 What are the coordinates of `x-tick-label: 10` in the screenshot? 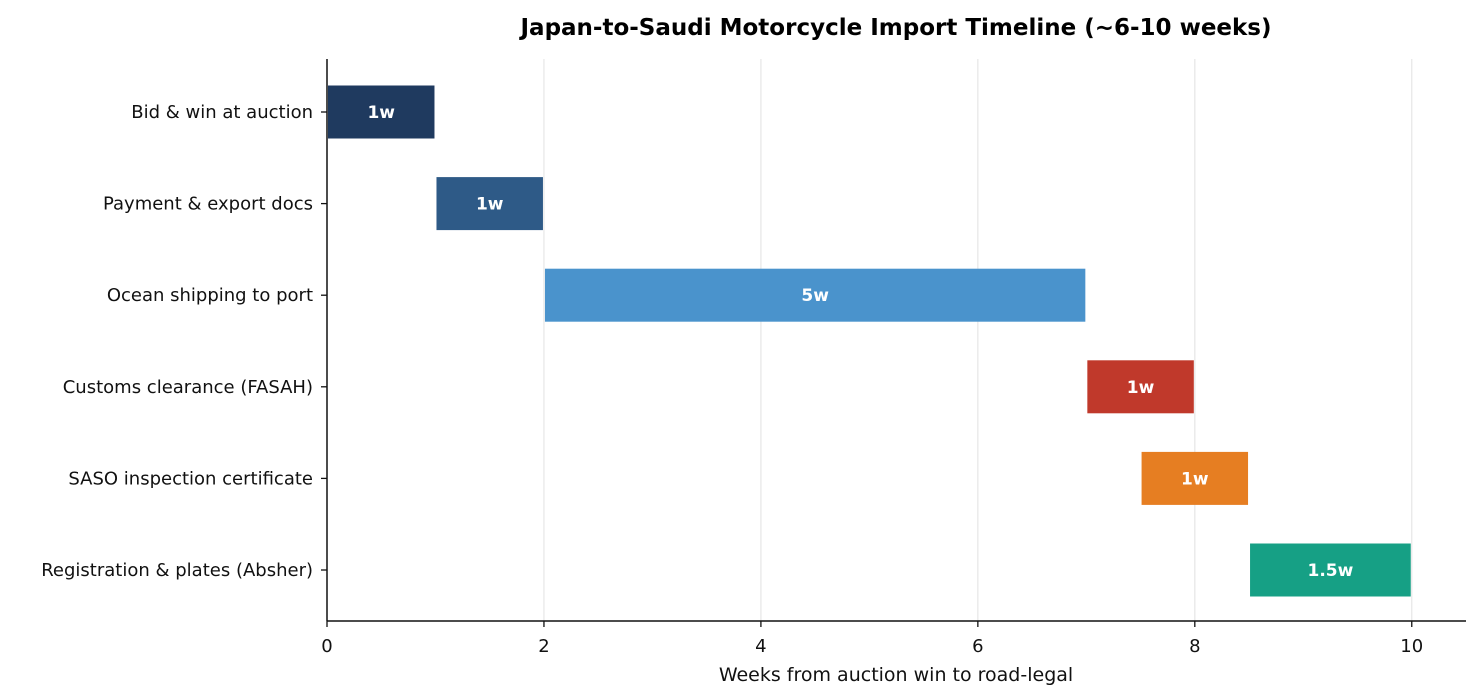 It's located at (1411, 646).